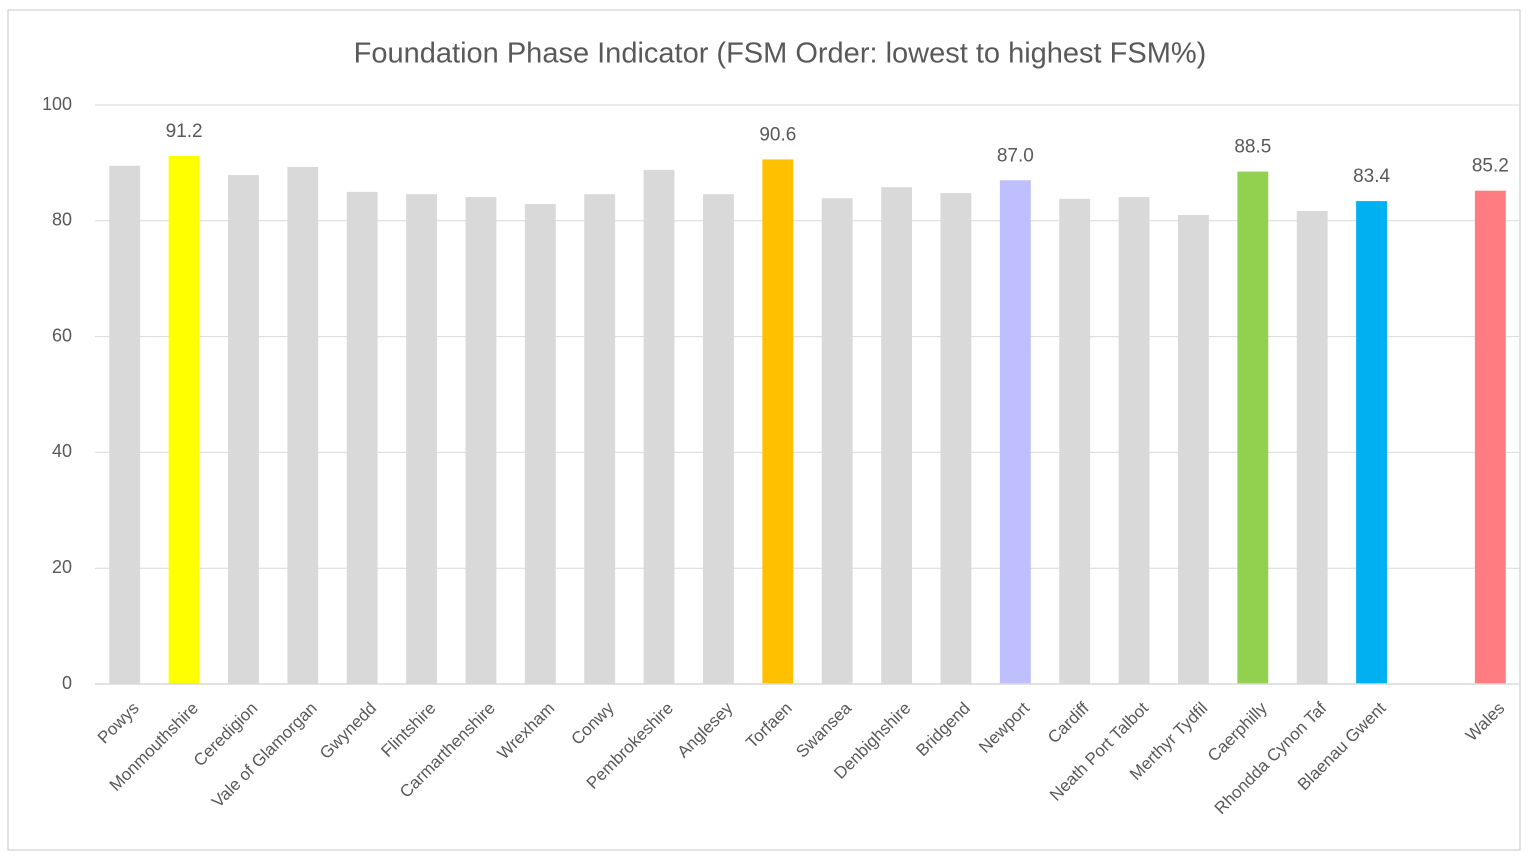 The image size is (1528, 857). What do you see at coordinates (57, 104) in the screenshot?
I see `y-tick-label: 100` at bounding box center [57, 104].